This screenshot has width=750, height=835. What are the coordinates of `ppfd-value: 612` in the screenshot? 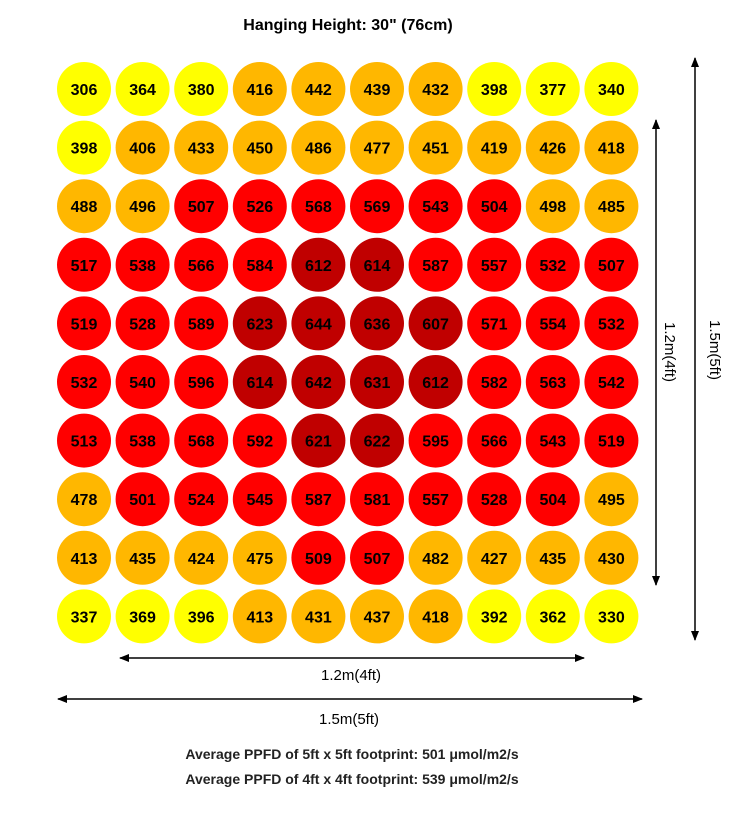 It's located at (318, 266).